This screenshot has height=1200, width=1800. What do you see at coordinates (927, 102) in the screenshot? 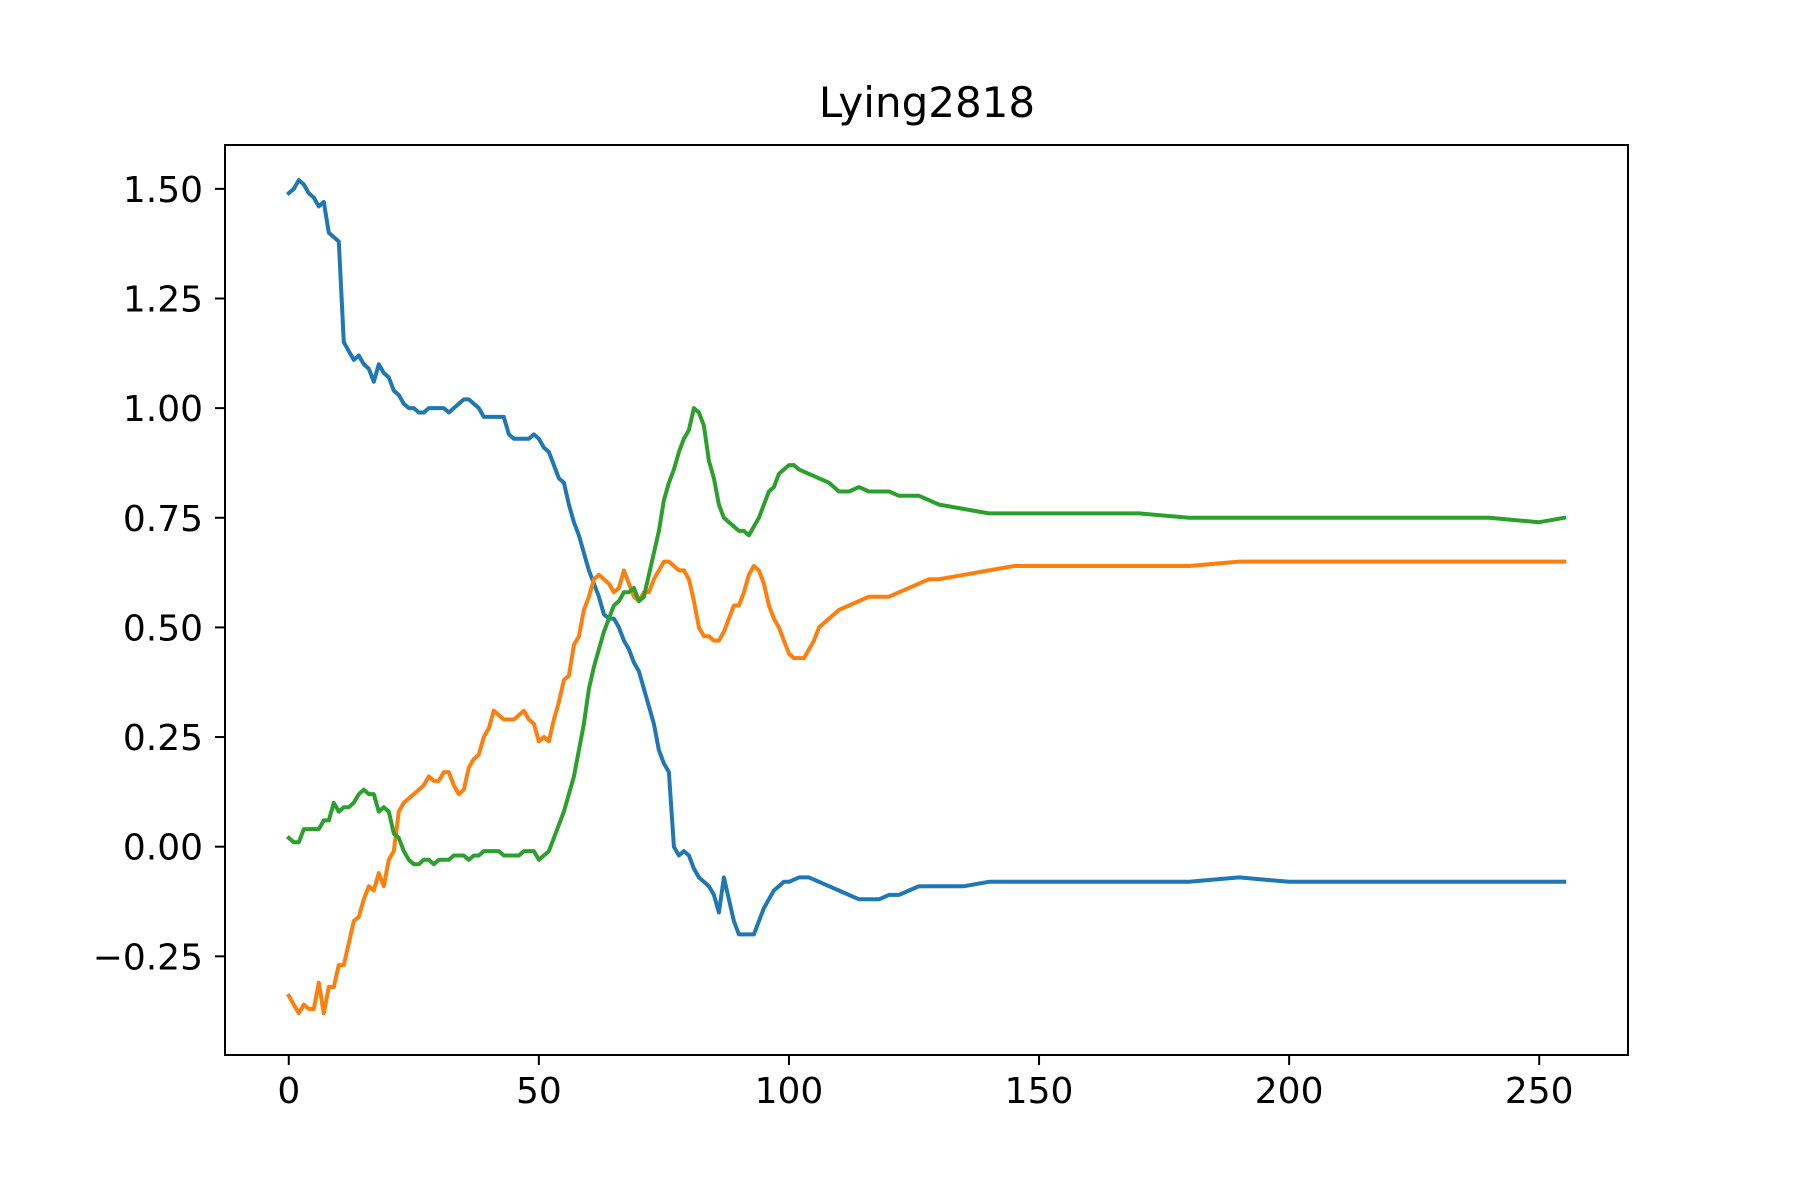
I see `chart-title: Lying2818` at bounding box center [927, 102].